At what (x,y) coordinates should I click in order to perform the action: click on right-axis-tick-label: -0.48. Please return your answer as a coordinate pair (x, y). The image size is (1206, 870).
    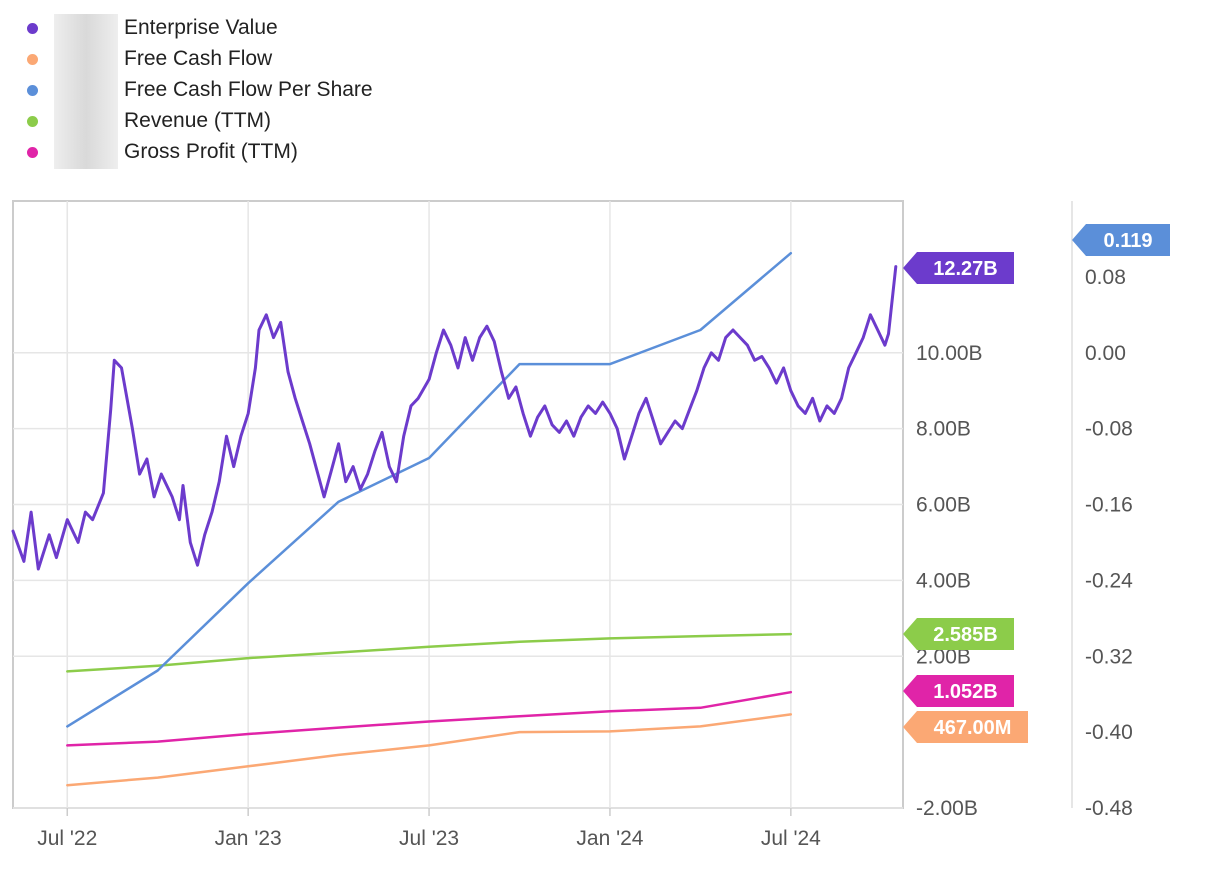
    Looking at the image, I should click on (1109, 808).